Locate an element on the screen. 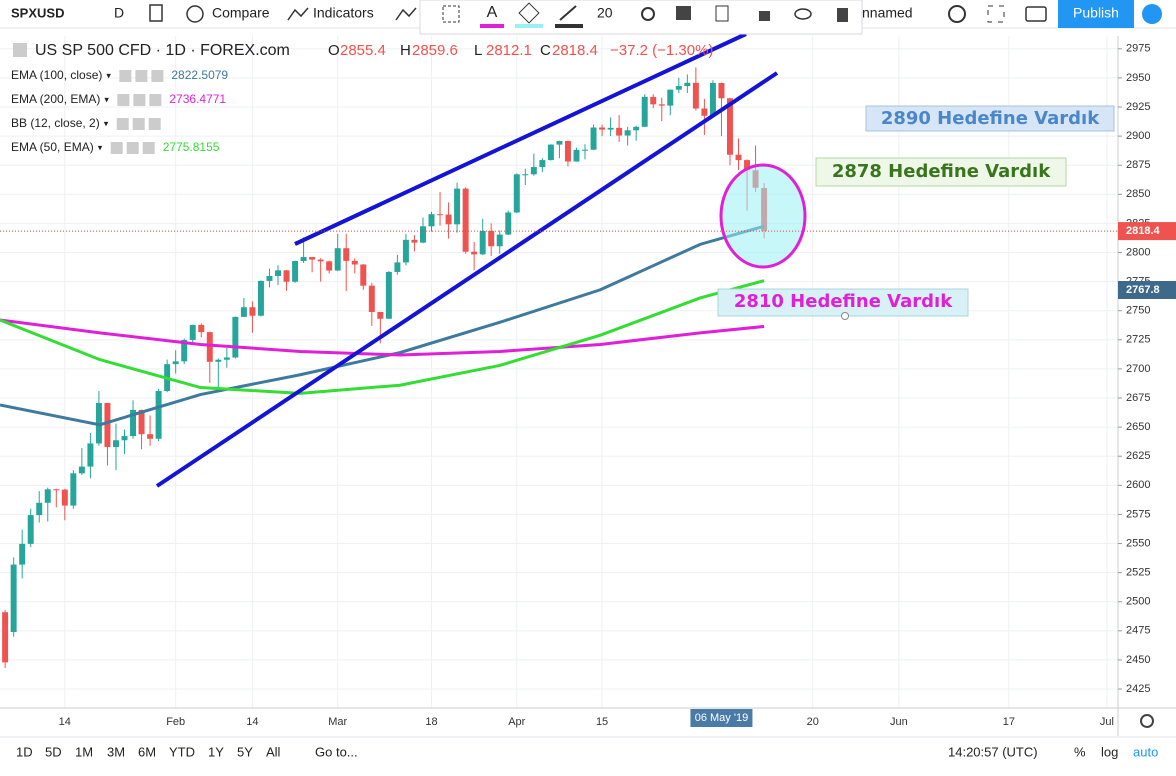 This screenshot has height=776, width=1176. clone-icon is located at coordinates (722, 13).